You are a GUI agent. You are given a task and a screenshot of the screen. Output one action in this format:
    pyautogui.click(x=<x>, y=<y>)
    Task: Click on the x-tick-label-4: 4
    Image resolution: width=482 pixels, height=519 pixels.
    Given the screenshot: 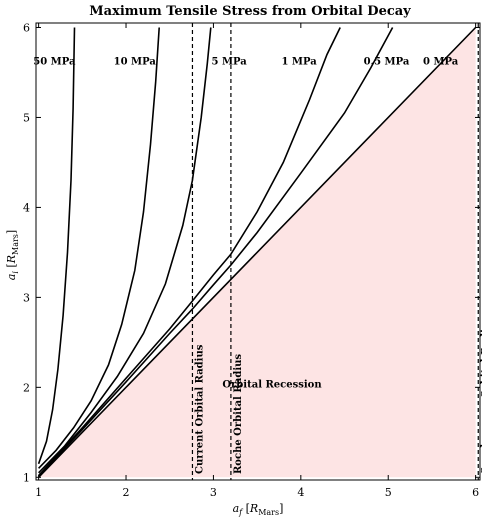 What is the action you would take?
    pyautogui.click(x=300, y=492)
    